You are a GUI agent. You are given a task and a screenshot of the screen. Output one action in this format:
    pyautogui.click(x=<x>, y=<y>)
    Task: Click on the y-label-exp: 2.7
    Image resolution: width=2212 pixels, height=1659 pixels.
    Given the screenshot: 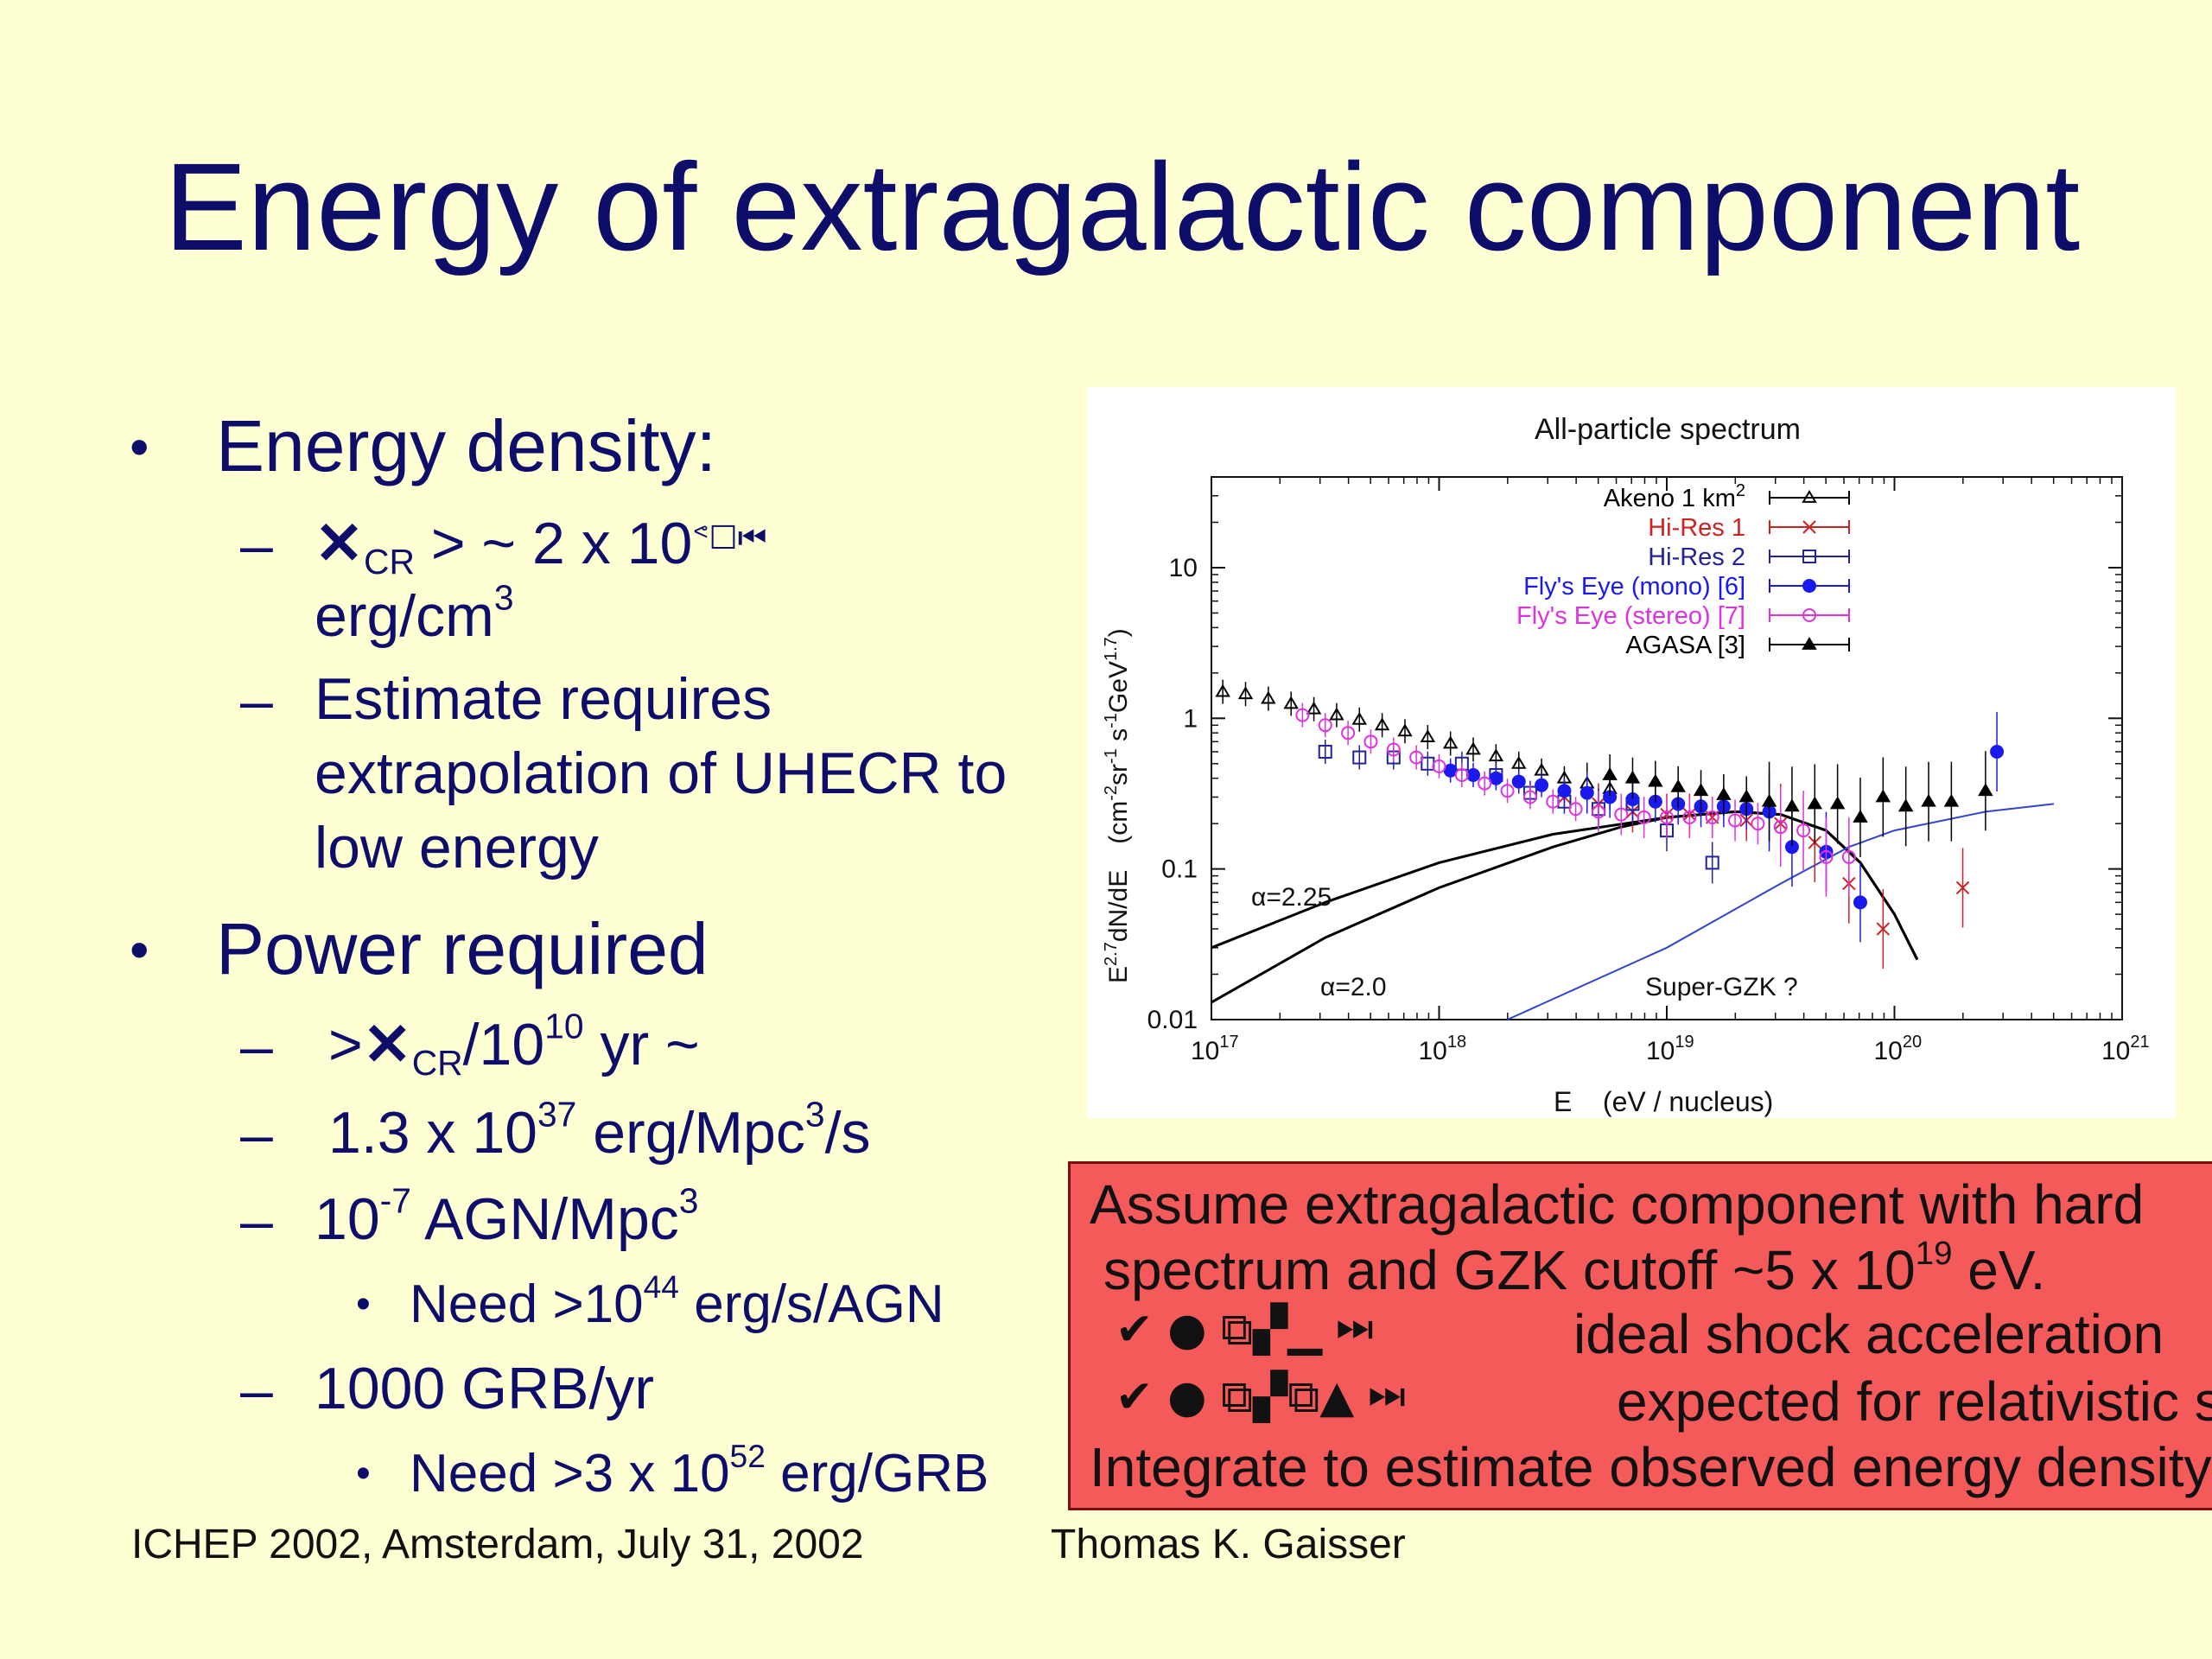 What is the action you would take?
    pyautogui.click(x=1111, y=954)
    